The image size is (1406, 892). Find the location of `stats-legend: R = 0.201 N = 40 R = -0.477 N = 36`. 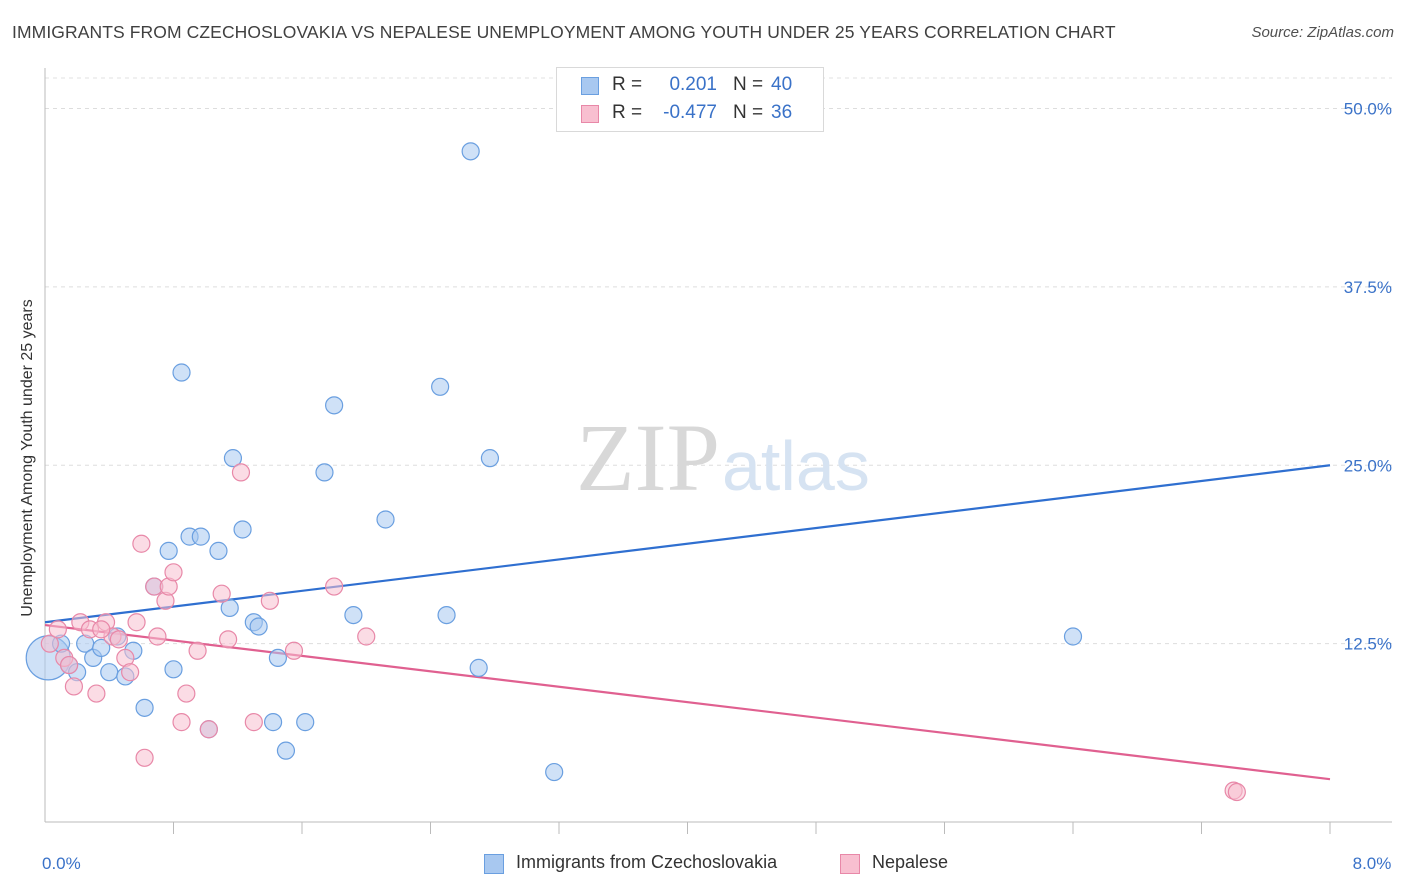

stats-legend: R = 0.201 N = 40 R = -0.477 N = 36 is located at coordinates (690, 99).